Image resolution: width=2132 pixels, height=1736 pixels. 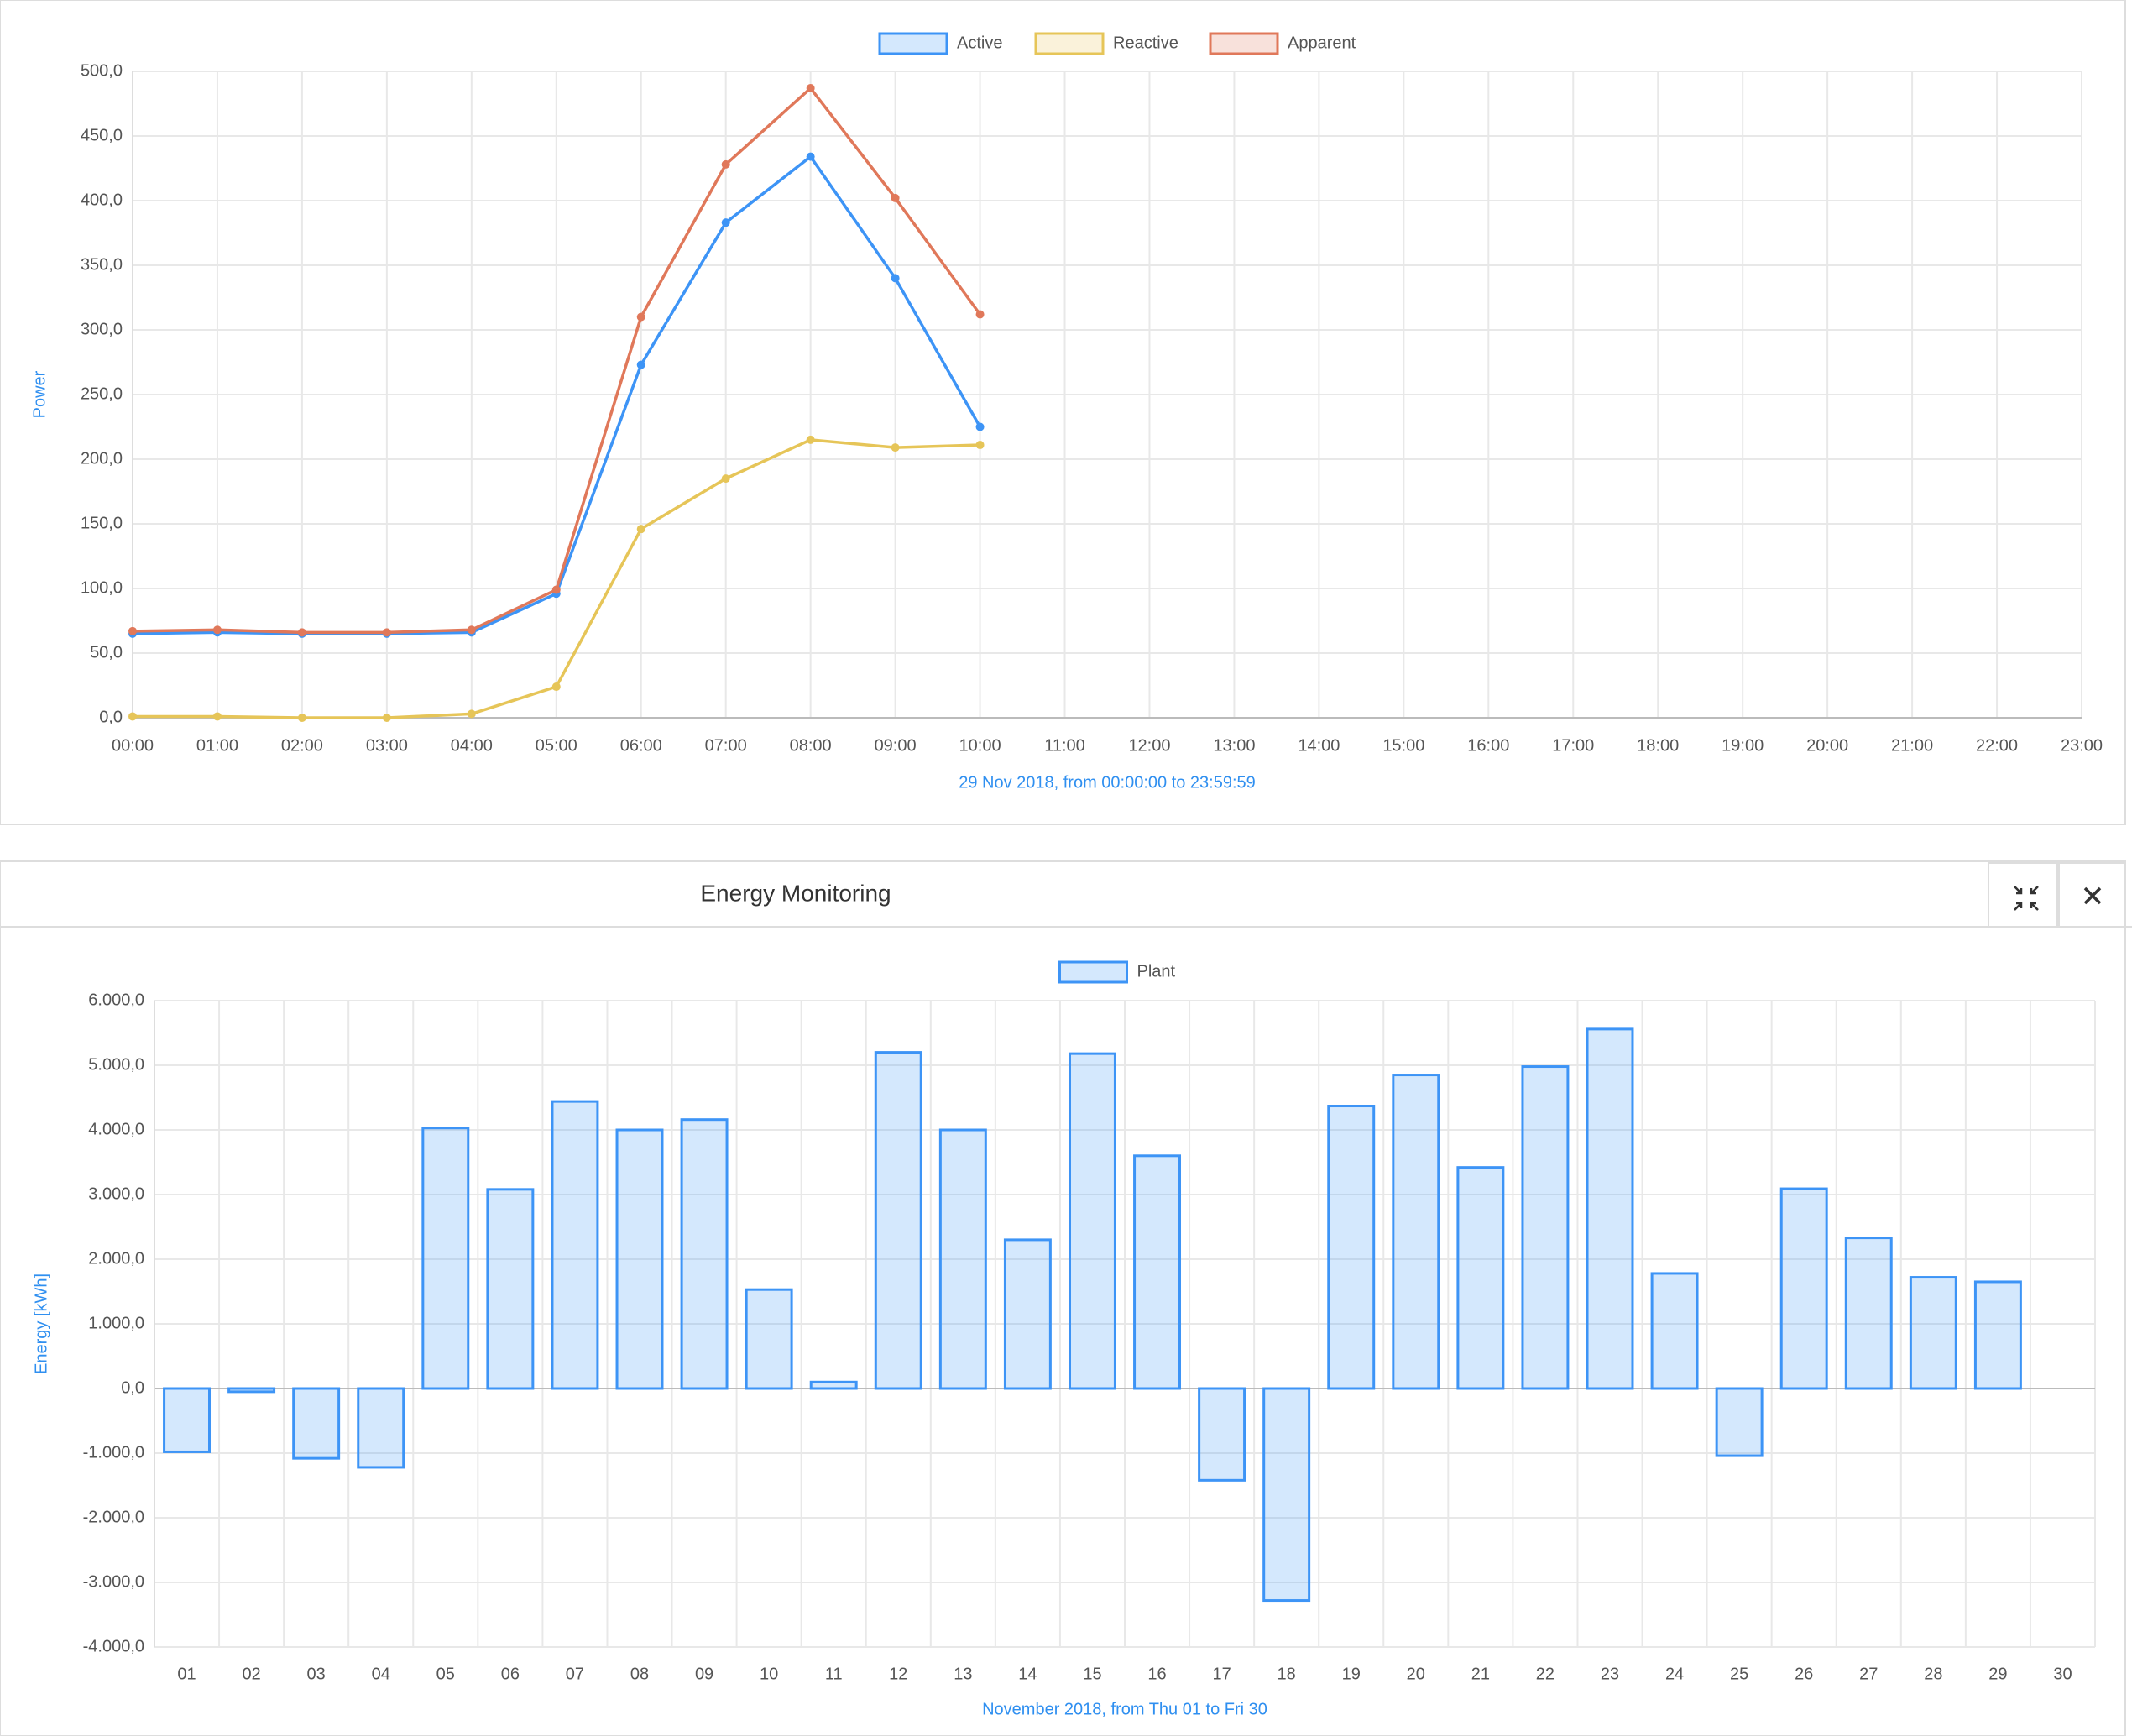 I want to click on x-tick-label: 17:00, so click(x=1573, y=745).